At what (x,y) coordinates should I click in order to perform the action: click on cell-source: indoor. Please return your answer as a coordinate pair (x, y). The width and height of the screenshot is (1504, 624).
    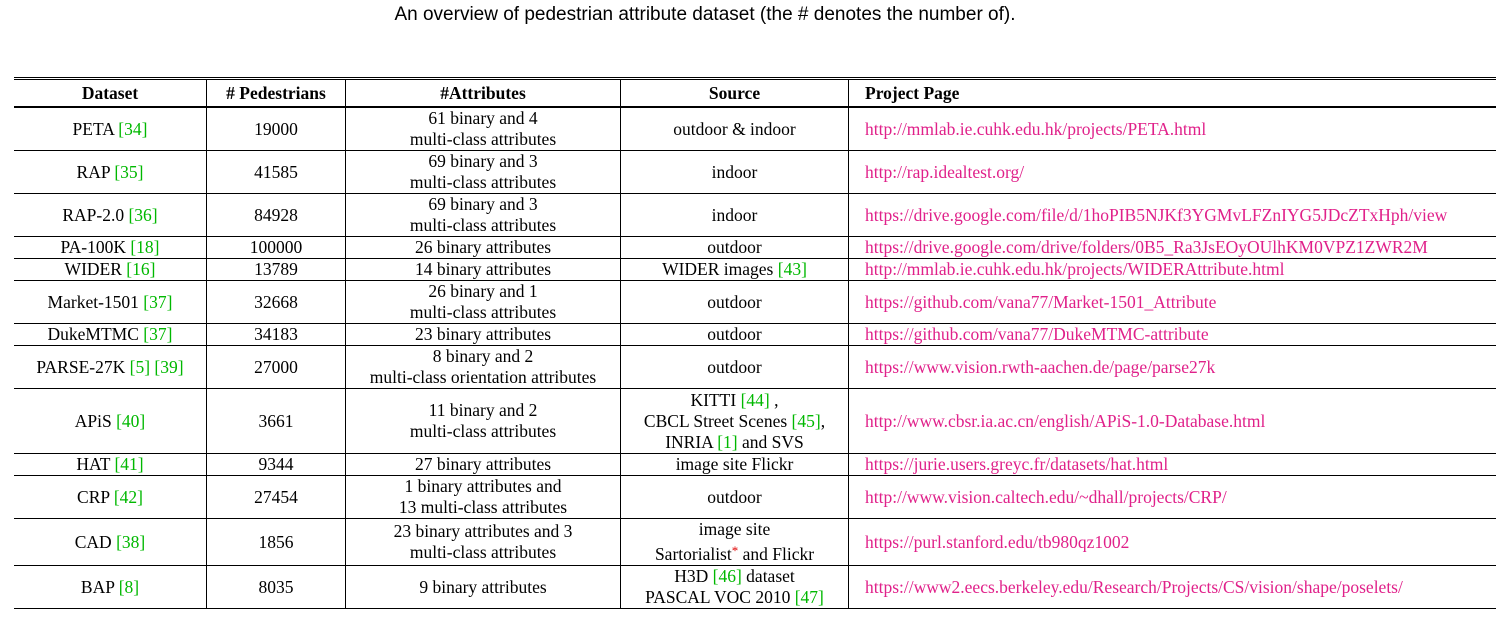
    Looking at the image, I should click on (734, 172).